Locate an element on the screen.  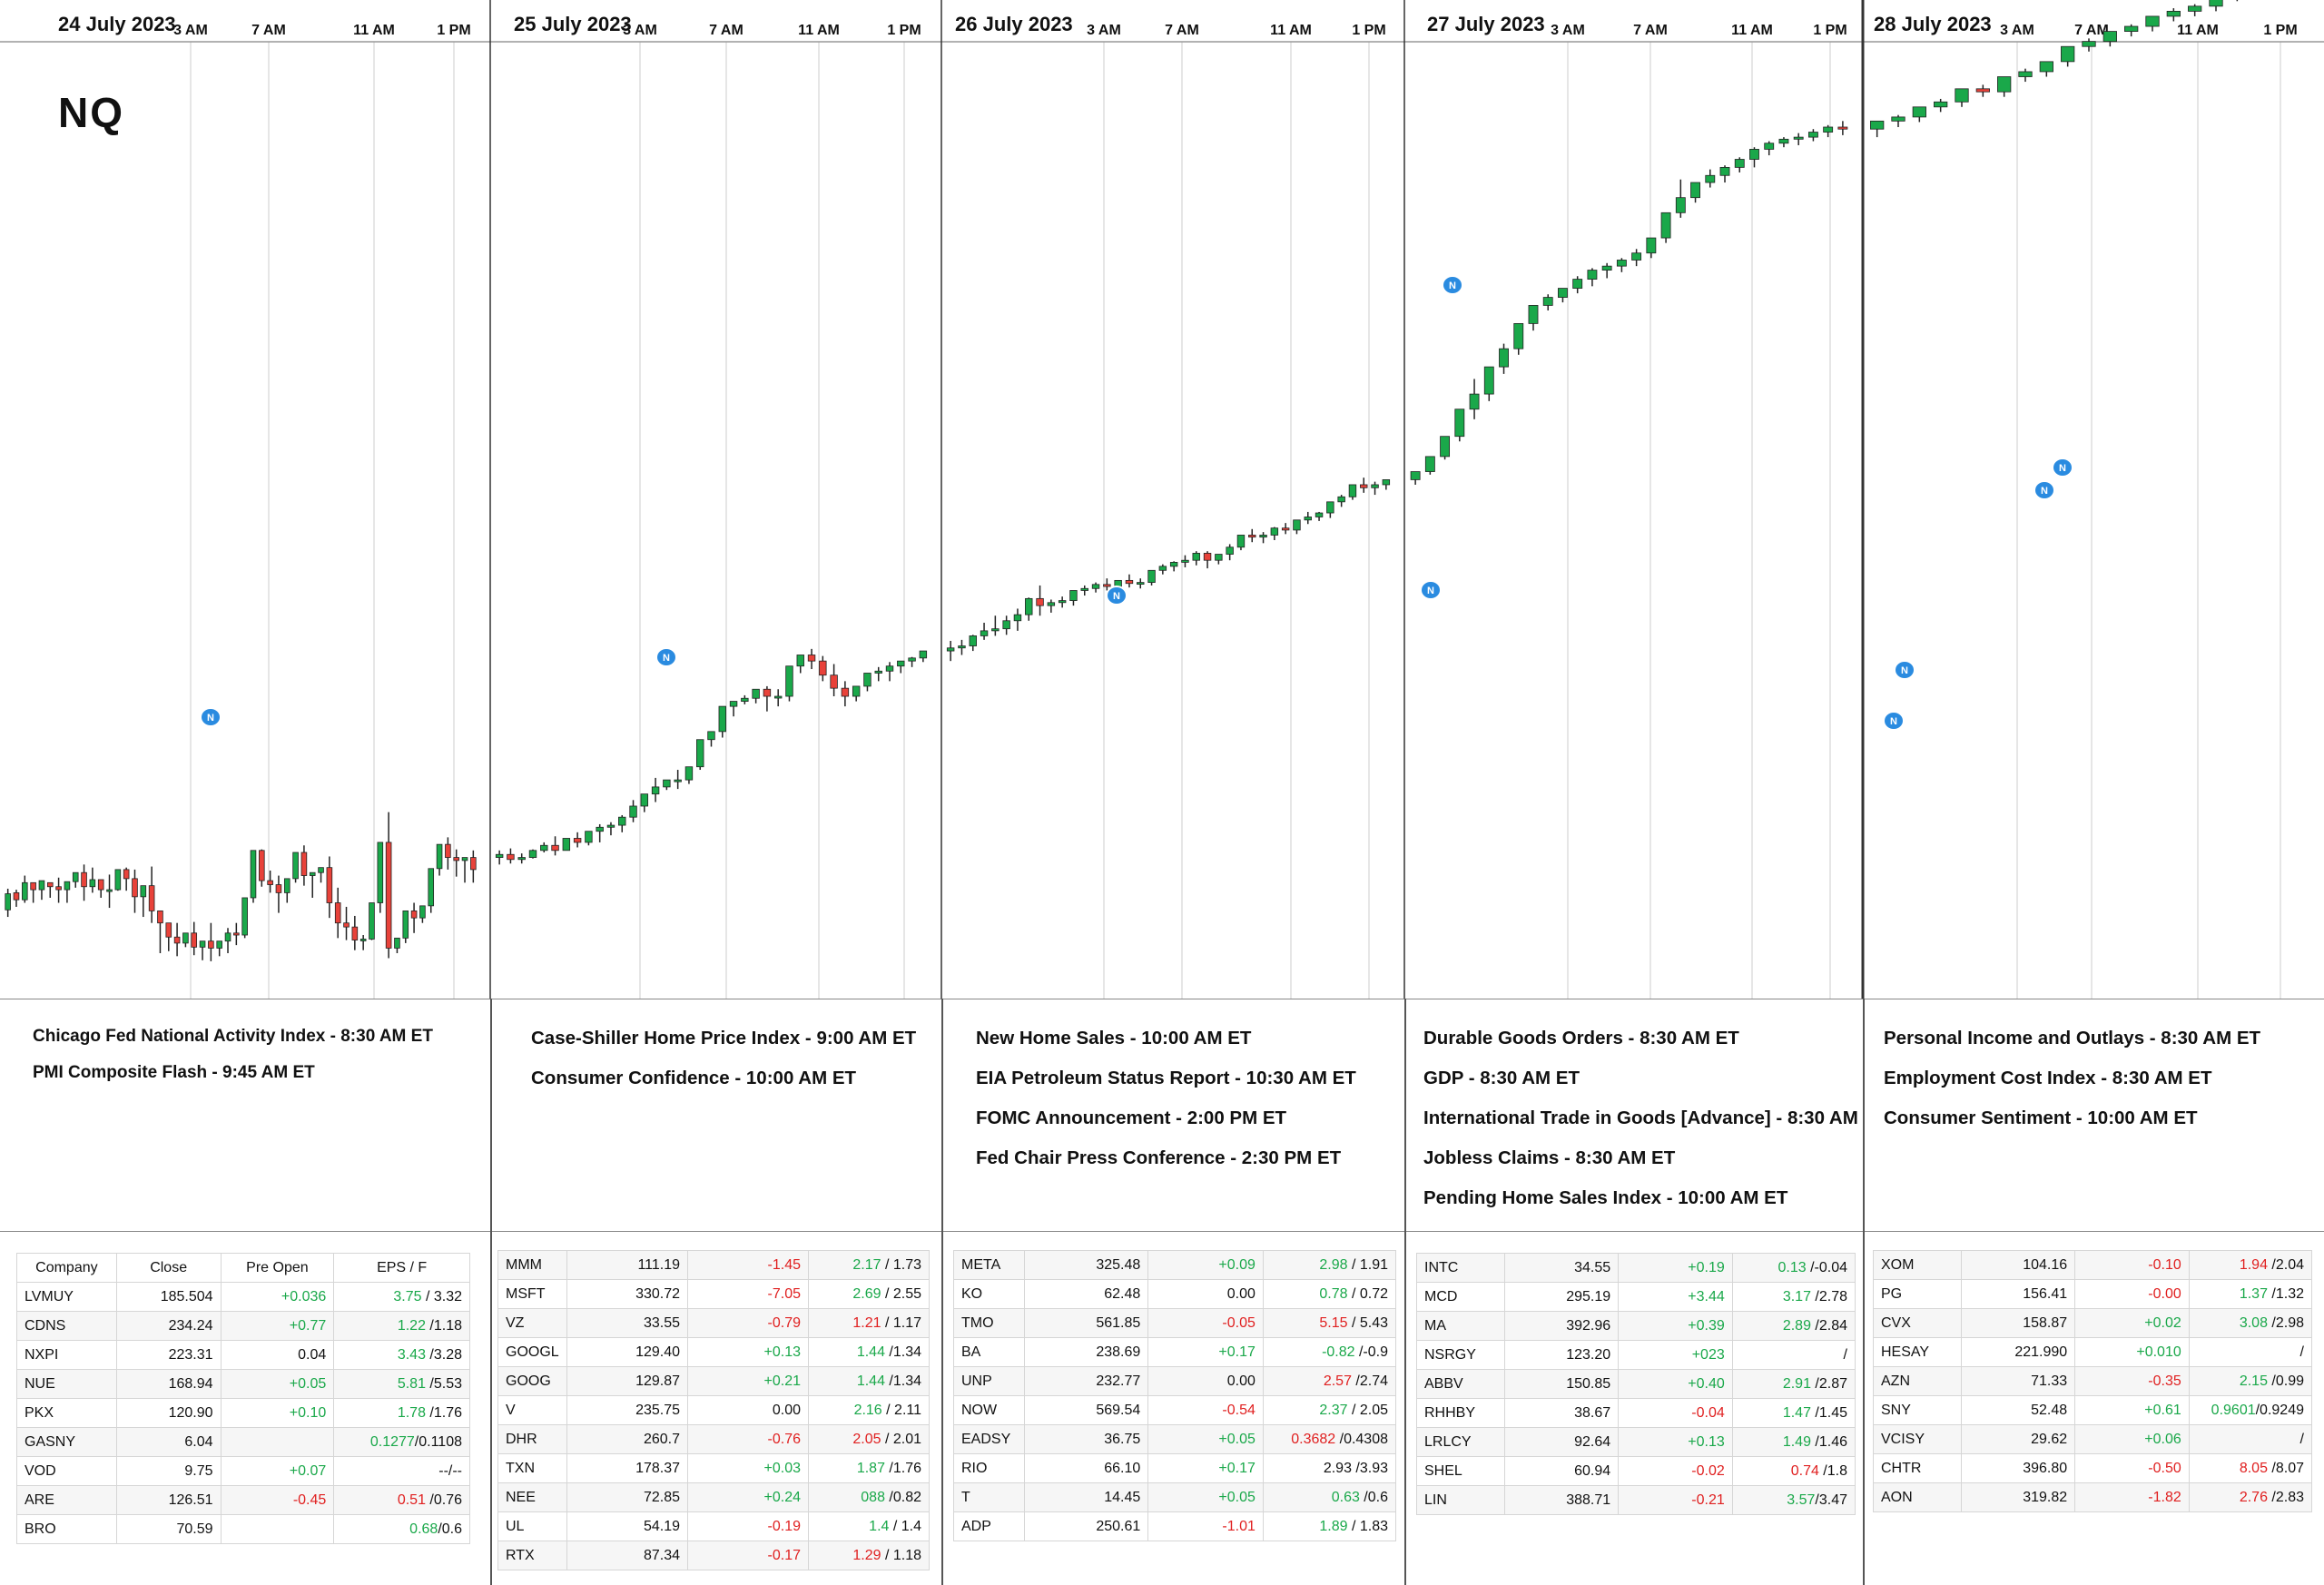
eps-actual: 2.15 is located at coordinates (2253, 1381).